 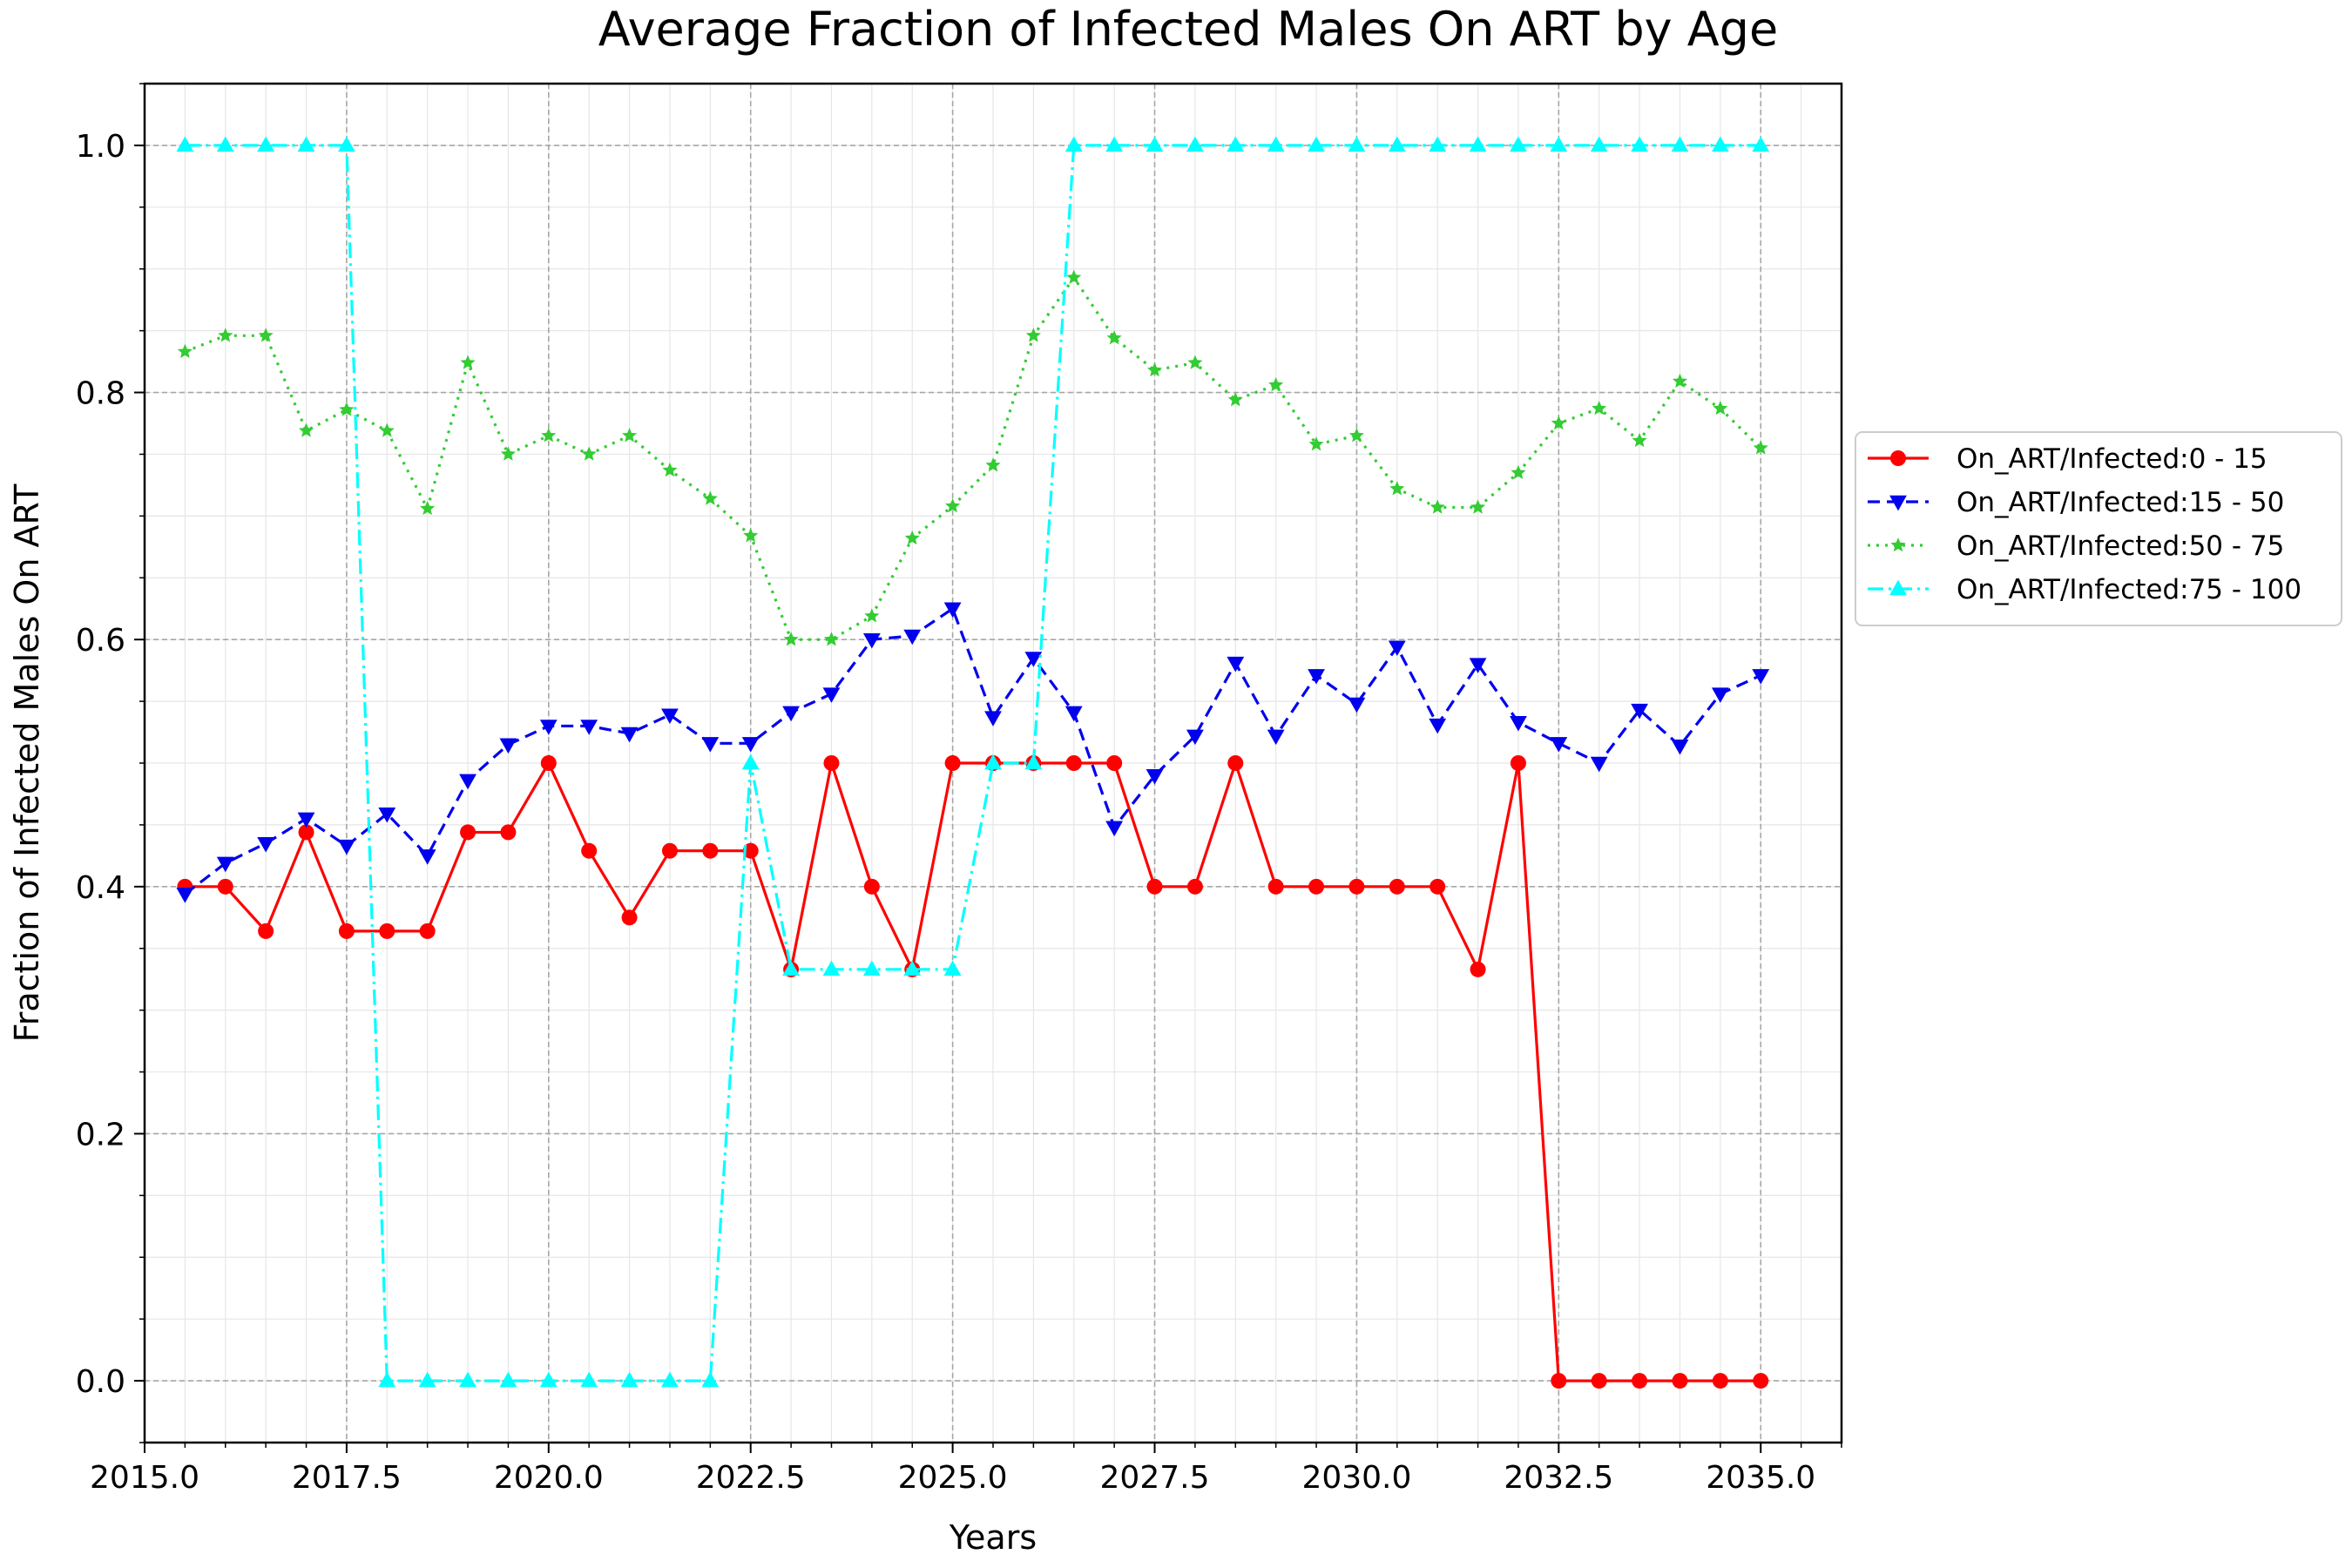 I want to click on legend-label: On_ART/Infected:75 - 100, so click(x=2129, y=589).